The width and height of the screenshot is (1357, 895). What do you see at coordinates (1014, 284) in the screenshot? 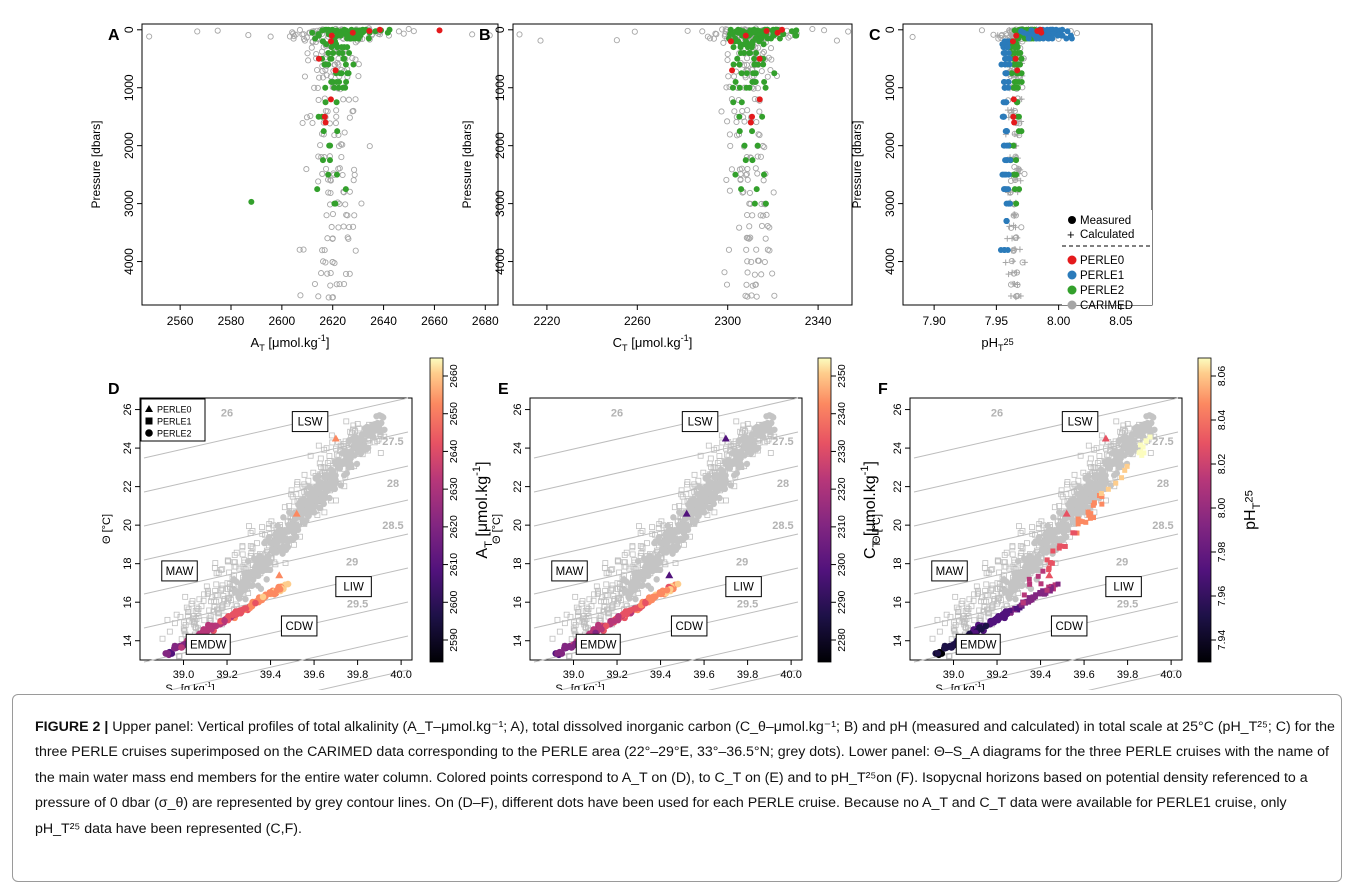
I see `carimed-cross` at bounding box center [1014, 284].